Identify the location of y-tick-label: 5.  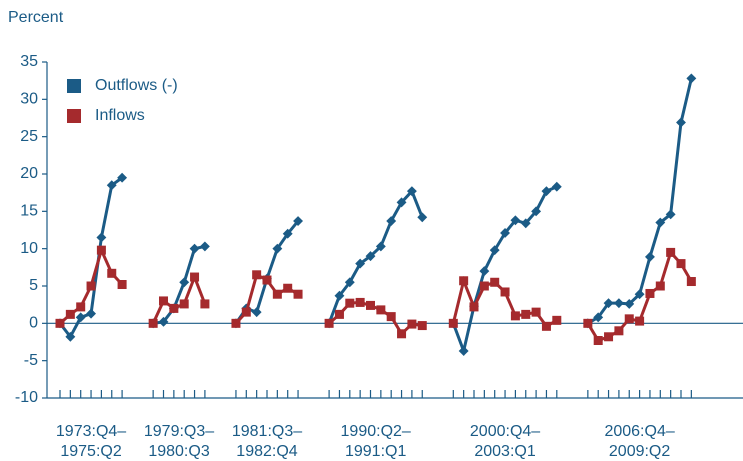
(33, 285).